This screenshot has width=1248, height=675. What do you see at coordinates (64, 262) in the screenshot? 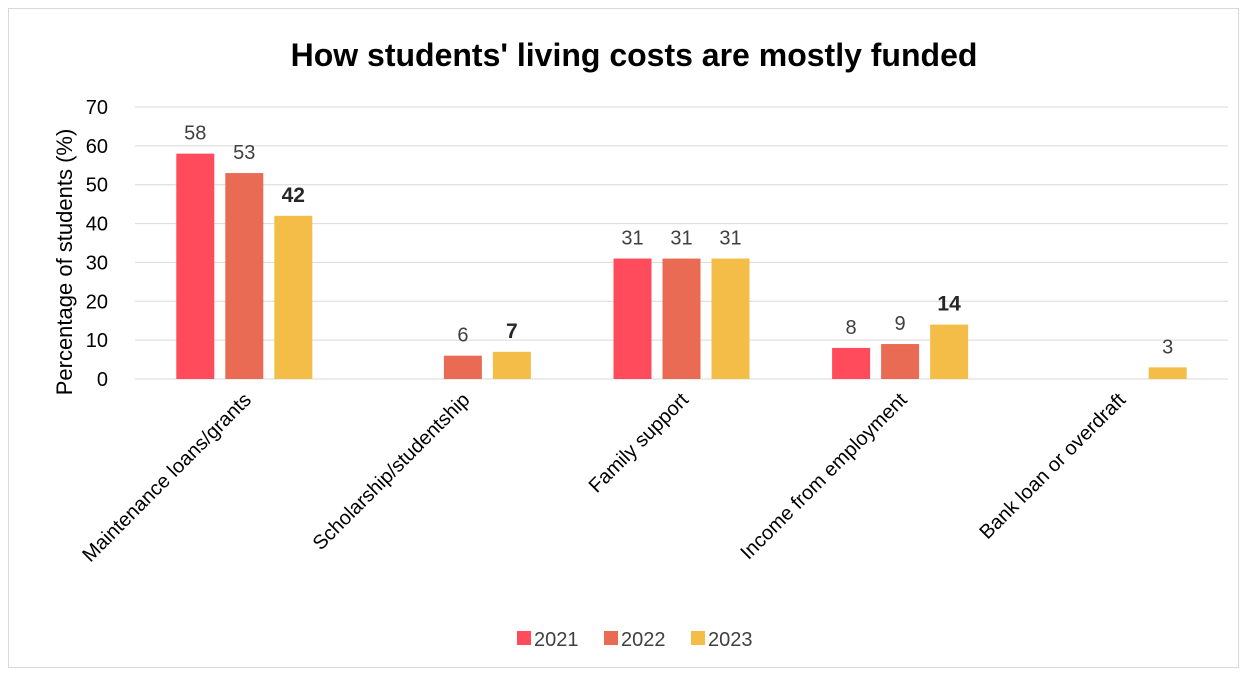
I see `y-axis-label: Percentage of students (%)` at bounding box center [64, 262].